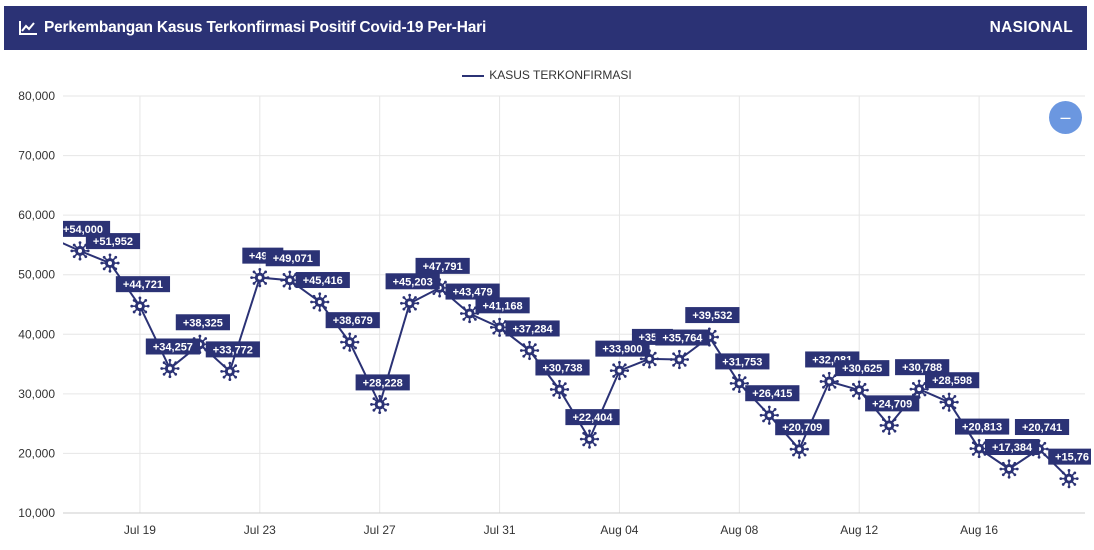  I want to click on chart-legend: KASUS TERKONFIRMASI, so click(547, 75).